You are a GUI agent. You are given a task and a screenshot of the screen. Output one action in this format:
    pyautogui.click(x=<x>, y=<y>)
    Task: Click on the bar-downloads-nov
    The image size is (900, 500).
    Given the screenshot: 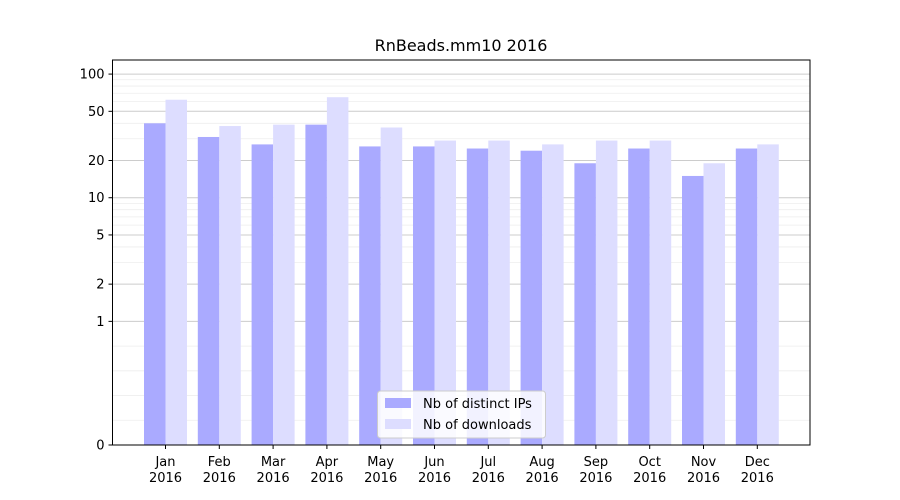 What is the action you would take?
    pyautogui.click(x=714, y=304)
    